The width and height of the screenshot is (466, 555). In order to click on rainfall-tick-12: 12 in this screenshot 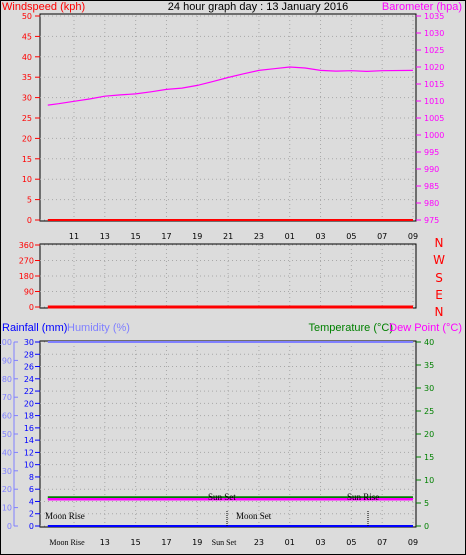, I will do `click(29, 452)`.